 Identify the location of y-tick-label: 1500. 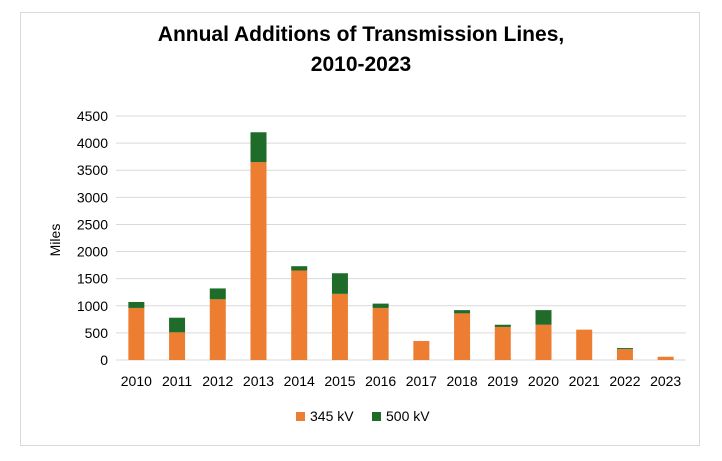
(92, 279).